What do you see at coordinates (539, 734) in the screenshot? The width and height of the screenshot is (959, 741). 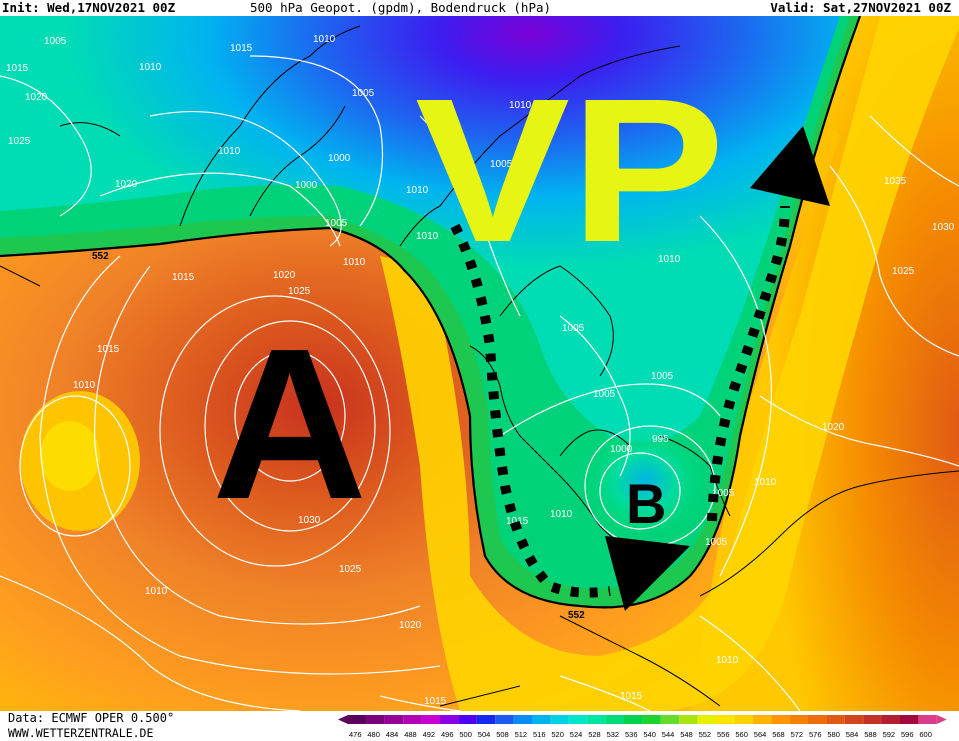 I see `scale-label: 516` at bounding box center [539, 734].